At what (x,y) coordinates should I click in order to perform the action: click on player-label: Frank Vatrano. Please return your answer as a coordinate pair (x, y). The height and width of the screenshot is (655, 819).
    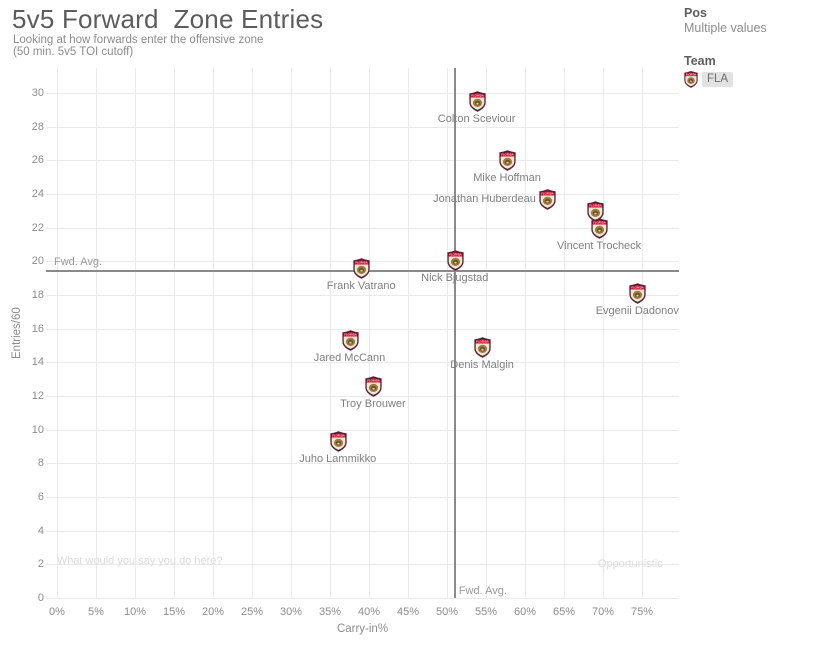
    Looking at the image, I should click on (361, 286).